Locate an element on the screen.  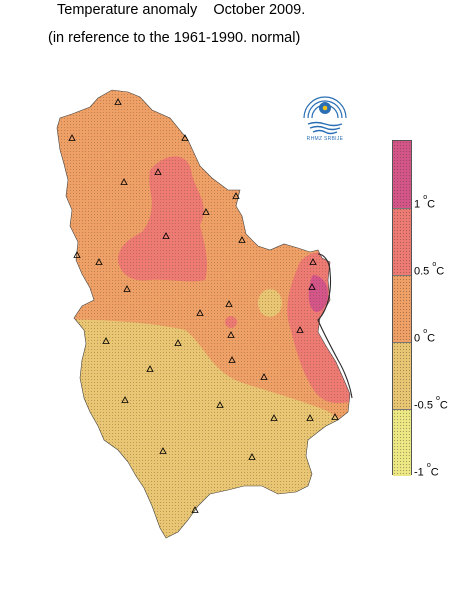
legend-label: 1 oC is located at coordinates (425, 202).